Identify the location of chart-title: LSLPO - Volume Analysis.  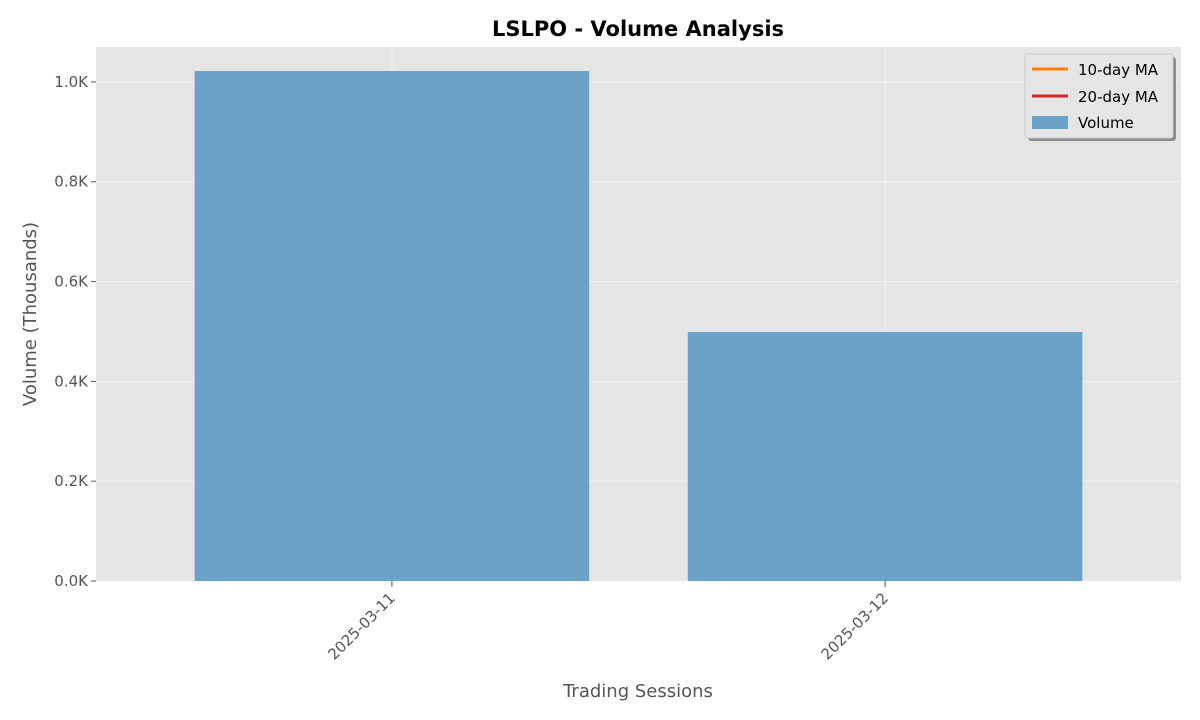
(638, 29).